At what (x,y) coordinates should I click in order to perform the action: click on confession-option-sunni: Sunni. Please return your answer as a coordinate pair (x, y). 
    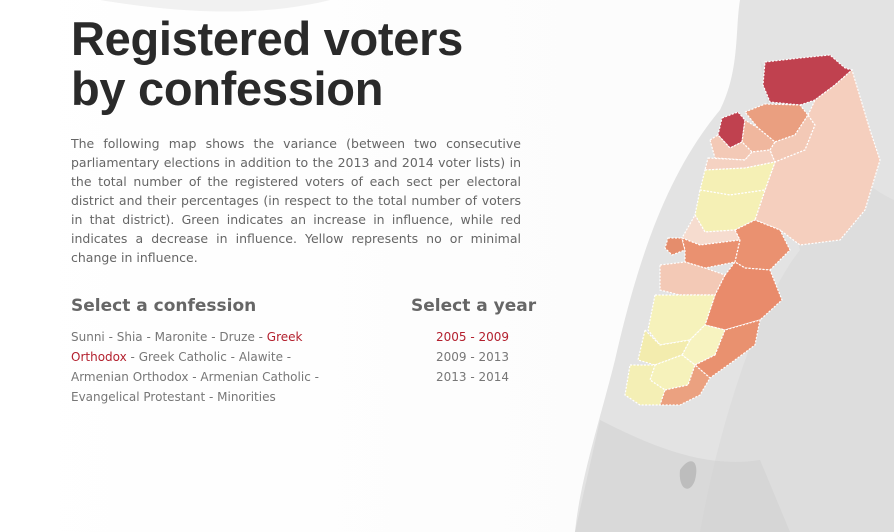
    Looking at the image, I should click on (88, 337).